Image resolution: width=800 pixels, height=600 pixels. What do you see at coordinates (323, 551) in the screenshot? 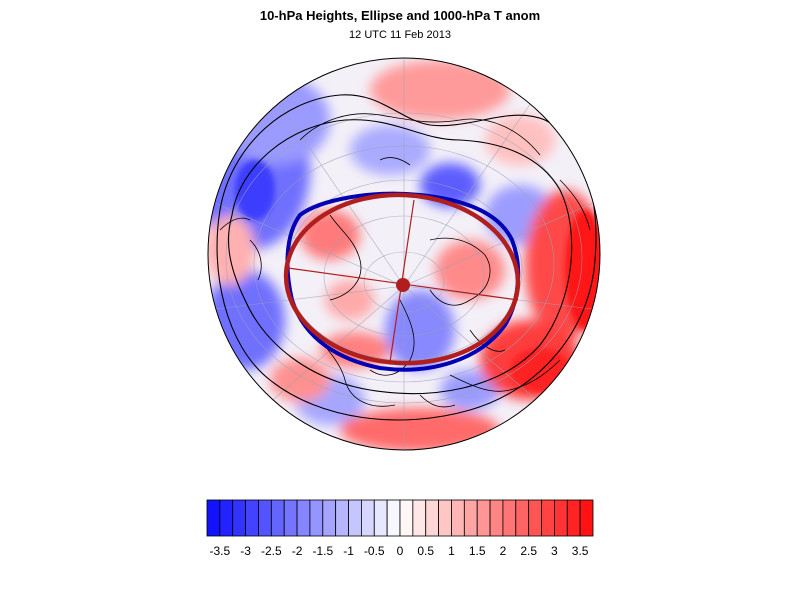
I see `colorbar-tick-label: -1.5` at bounding box center [323, 551].